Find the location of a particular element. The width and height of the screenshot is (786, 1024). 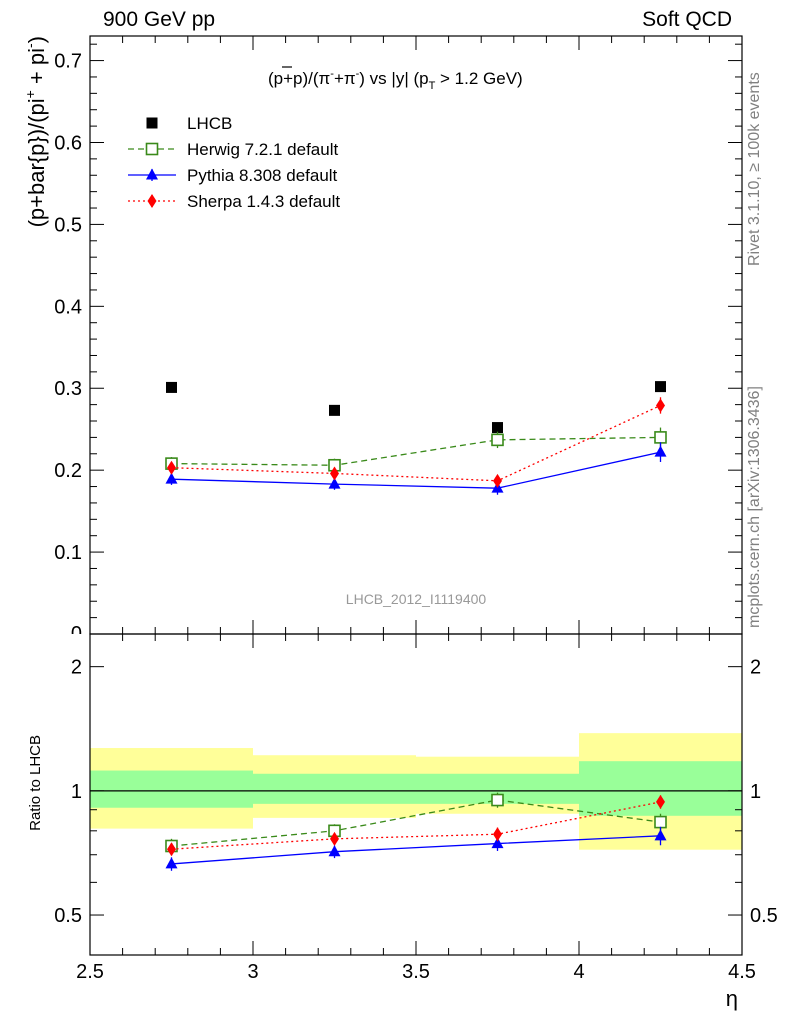

legend-marker-sherpa is located at coordinates (152, 201).